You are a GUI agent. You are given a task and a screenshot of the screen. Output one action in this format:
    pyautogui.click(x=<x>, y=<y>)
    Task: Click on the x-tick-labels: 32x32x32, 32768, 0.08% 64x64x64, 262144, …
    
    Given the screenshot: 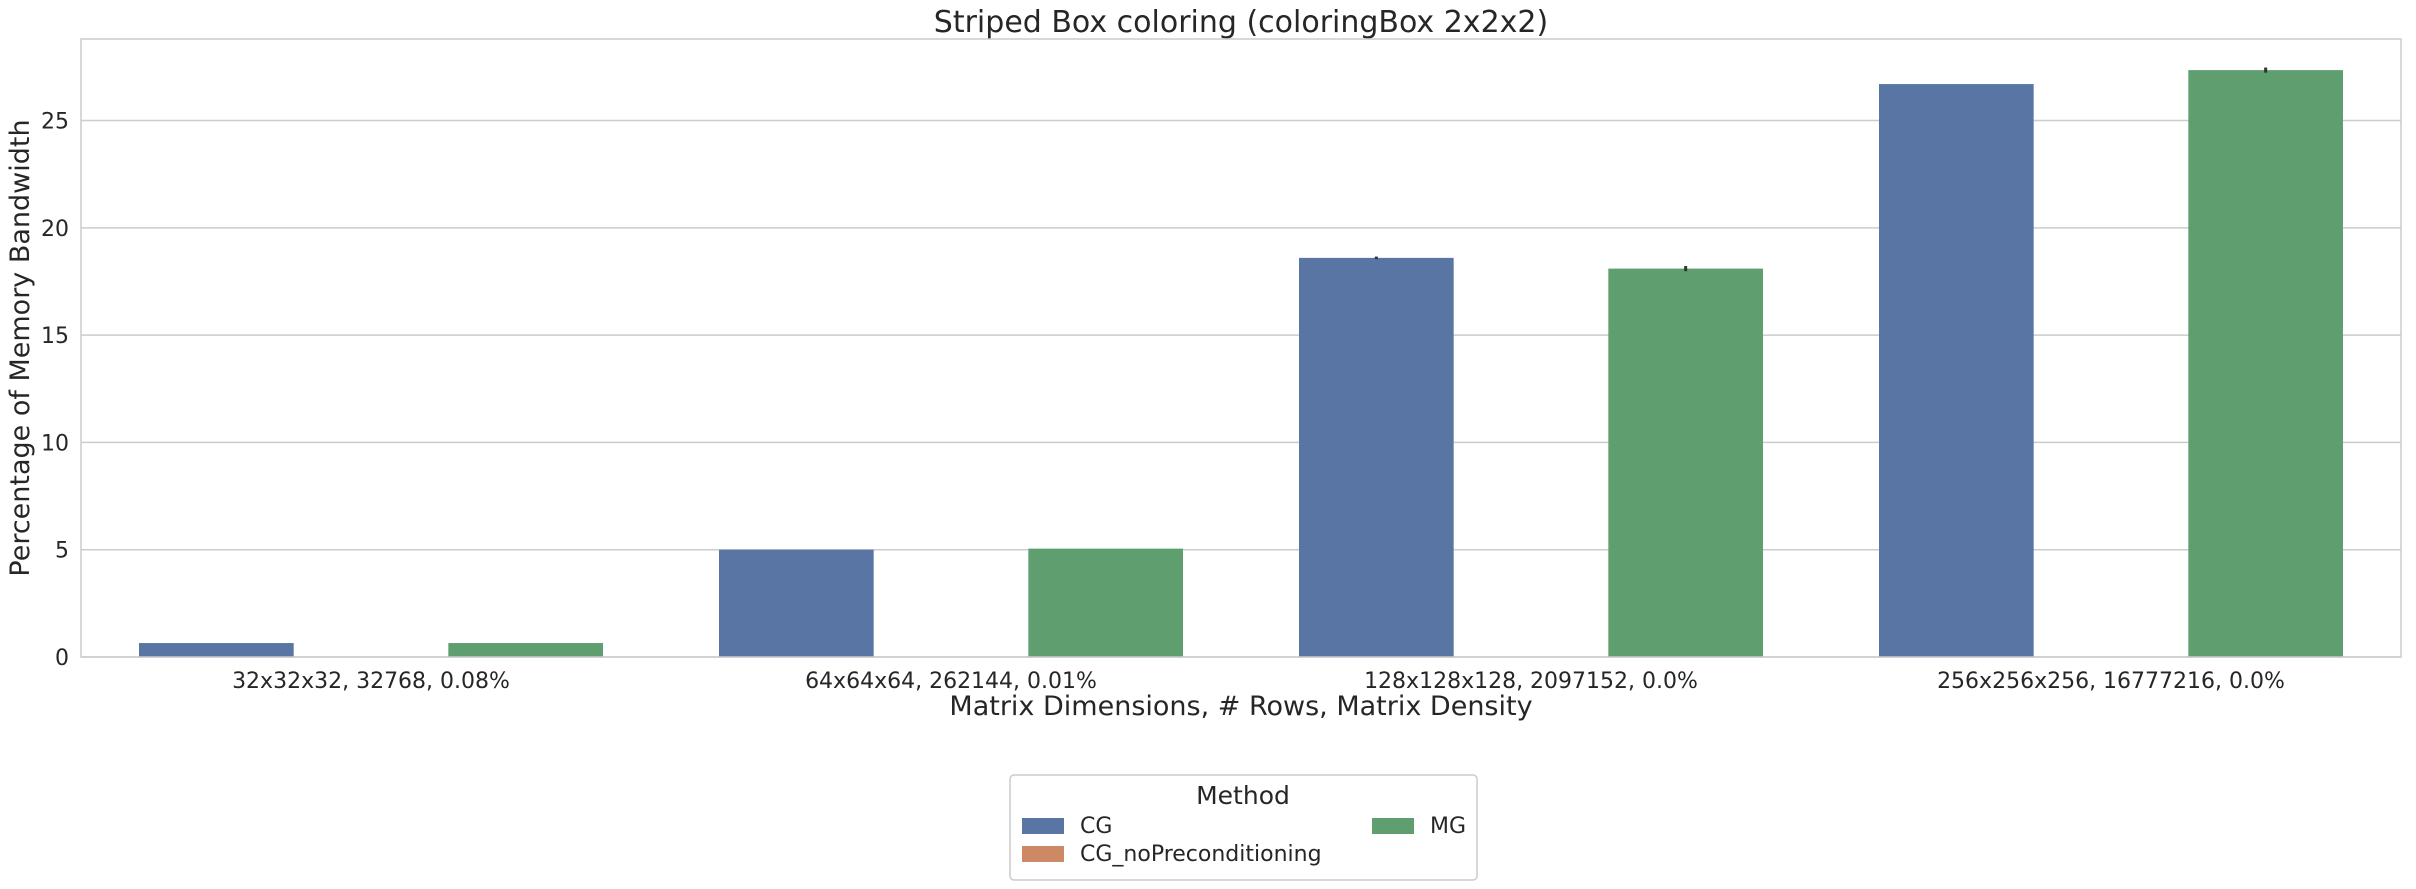 What is the action you would take?
    pyautogui.click(x=1258, y=681)
    